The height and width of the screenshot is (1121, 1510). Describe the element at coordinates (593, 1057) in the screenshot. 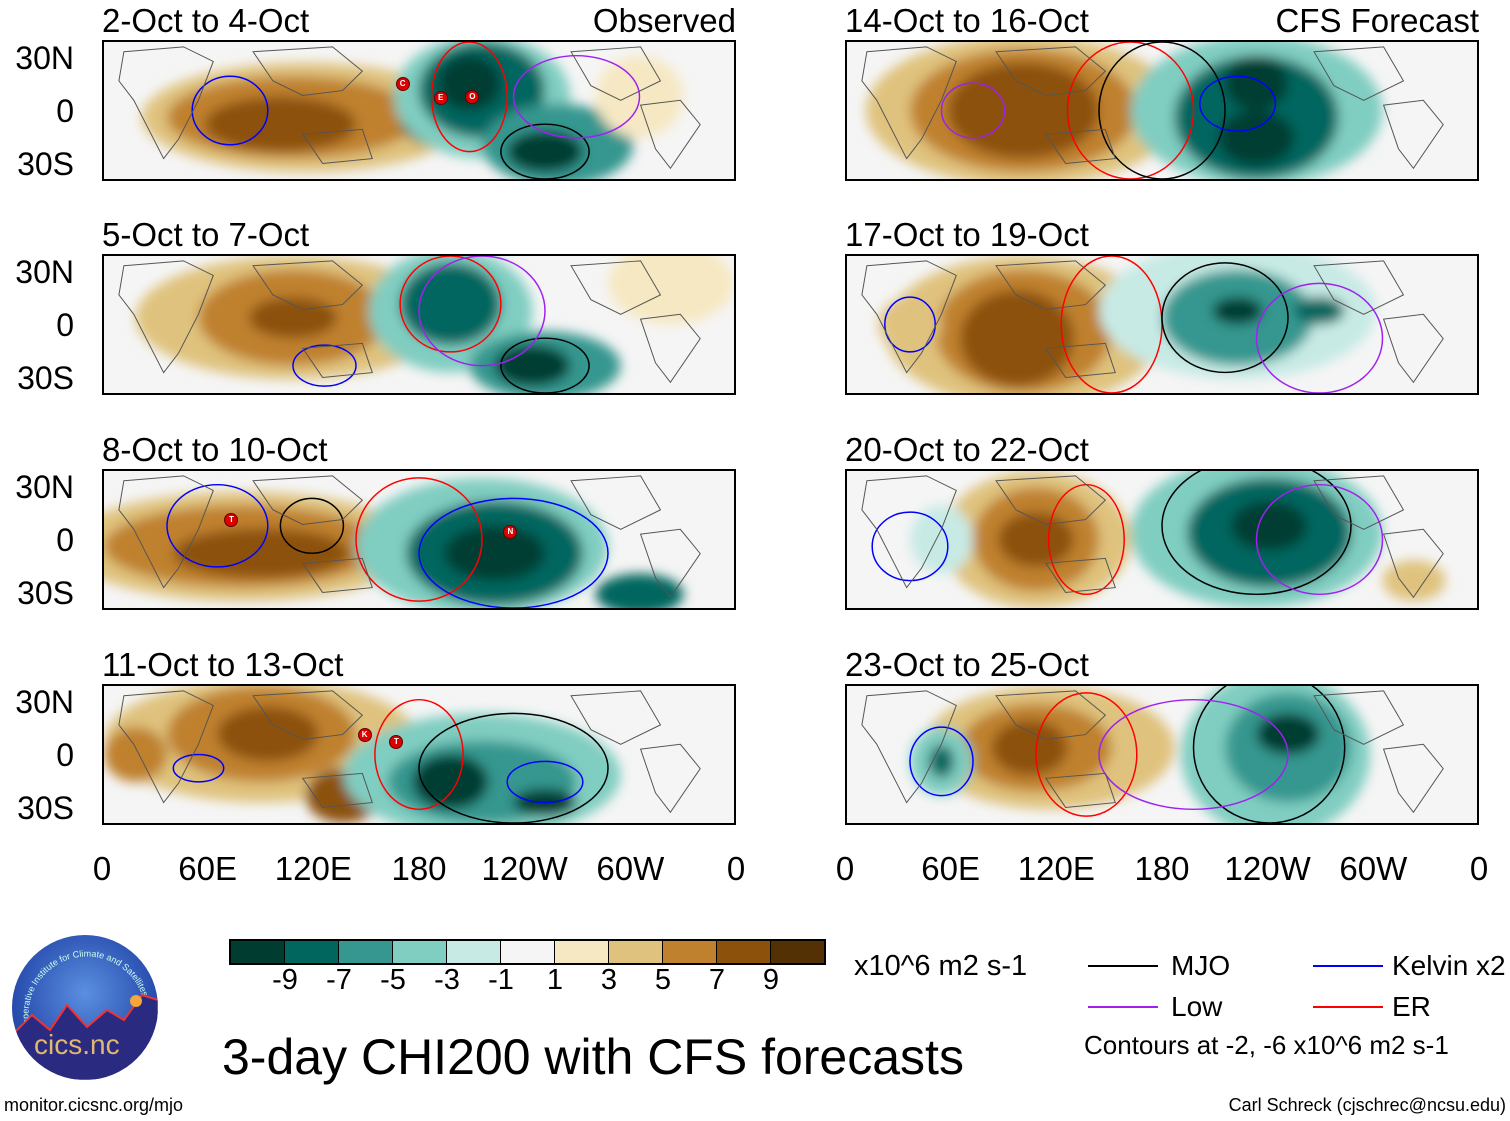

I see `figure-title: 3-day CHI200 with CFS forecasts` at that location.